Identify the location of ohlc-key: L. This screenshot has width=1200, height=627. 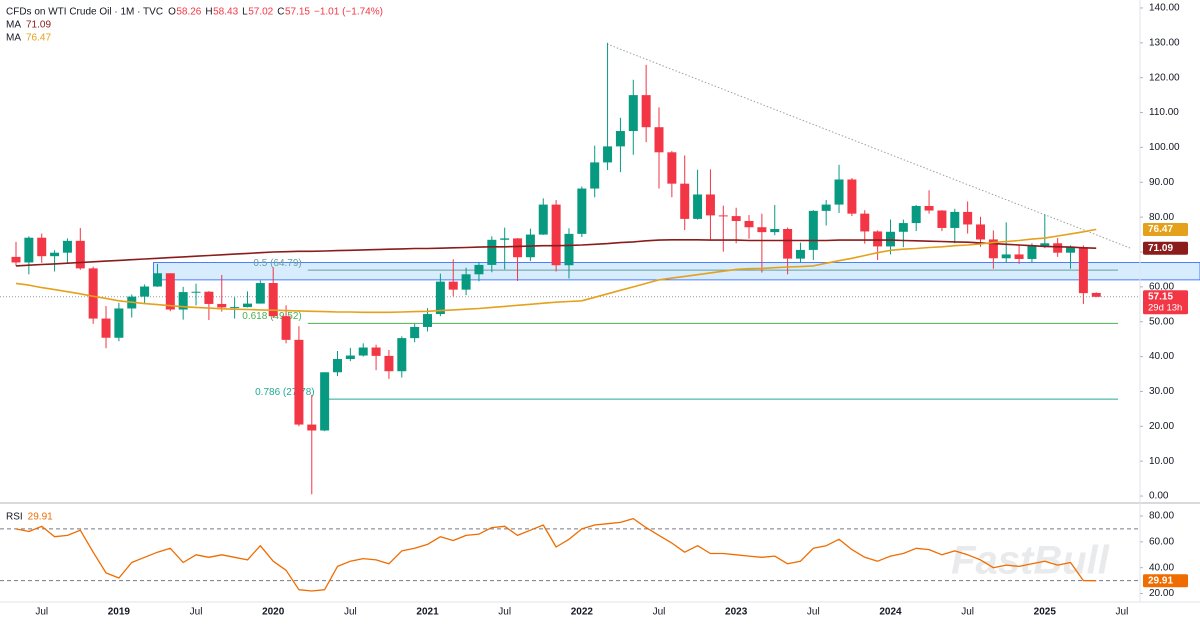
(245, 12).